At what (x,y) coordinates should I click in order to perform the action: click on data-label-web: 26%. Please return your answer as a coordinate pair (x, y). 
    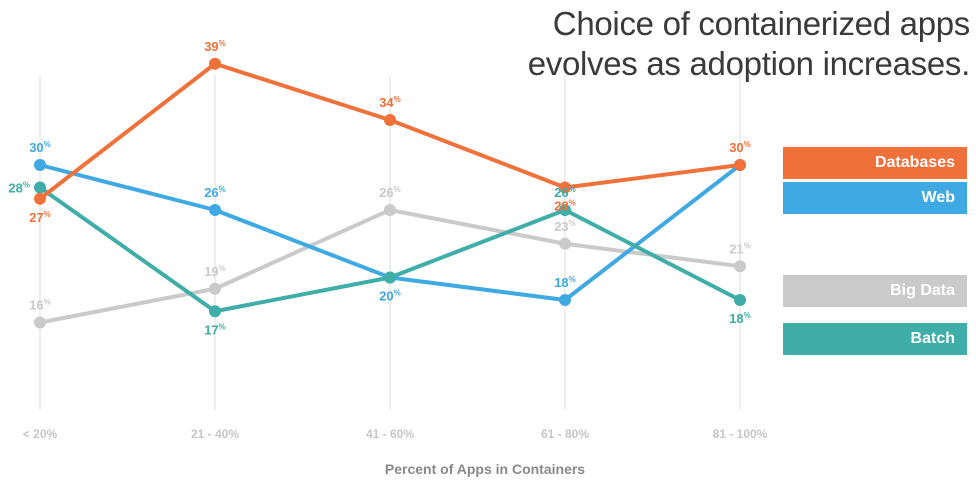
    Looking at the image, I should click on (215, 192).